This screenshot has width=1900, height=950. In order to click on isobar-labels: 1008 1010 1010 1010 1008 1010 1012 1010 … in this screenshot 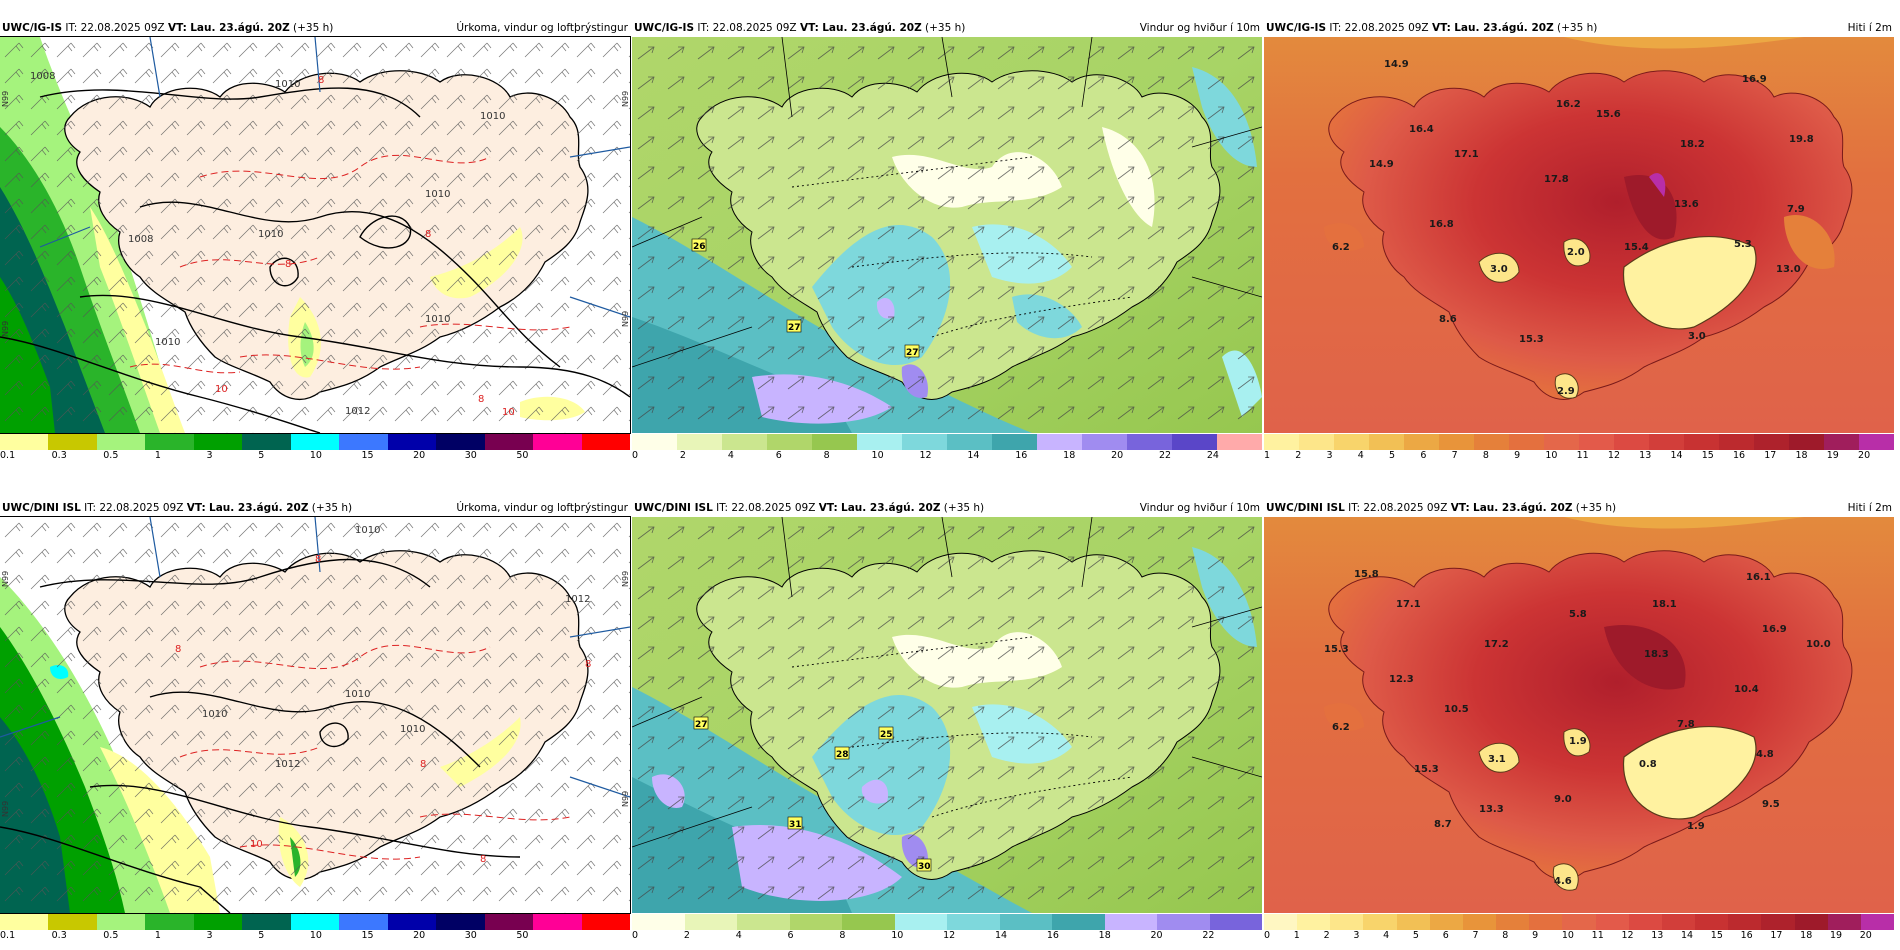, I will do `click(272, 244)`.